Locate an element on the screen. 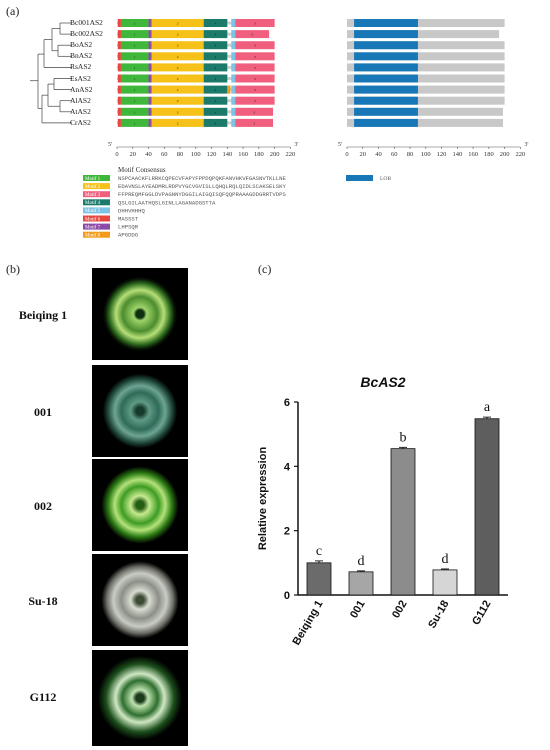  y-tick-label: 4 is located at coordinates (287, 467).